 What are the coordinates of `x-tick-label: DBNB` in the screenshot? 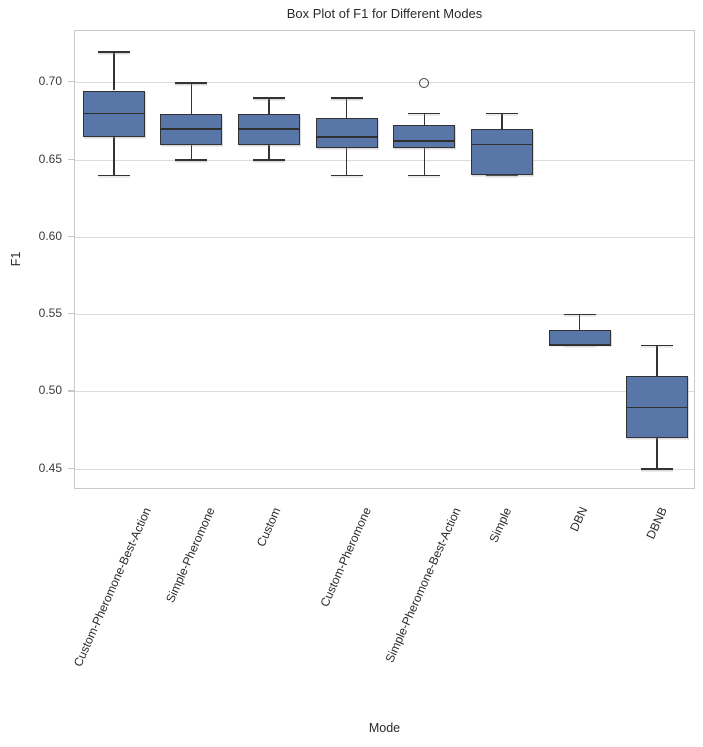 It's located at (656, 522).